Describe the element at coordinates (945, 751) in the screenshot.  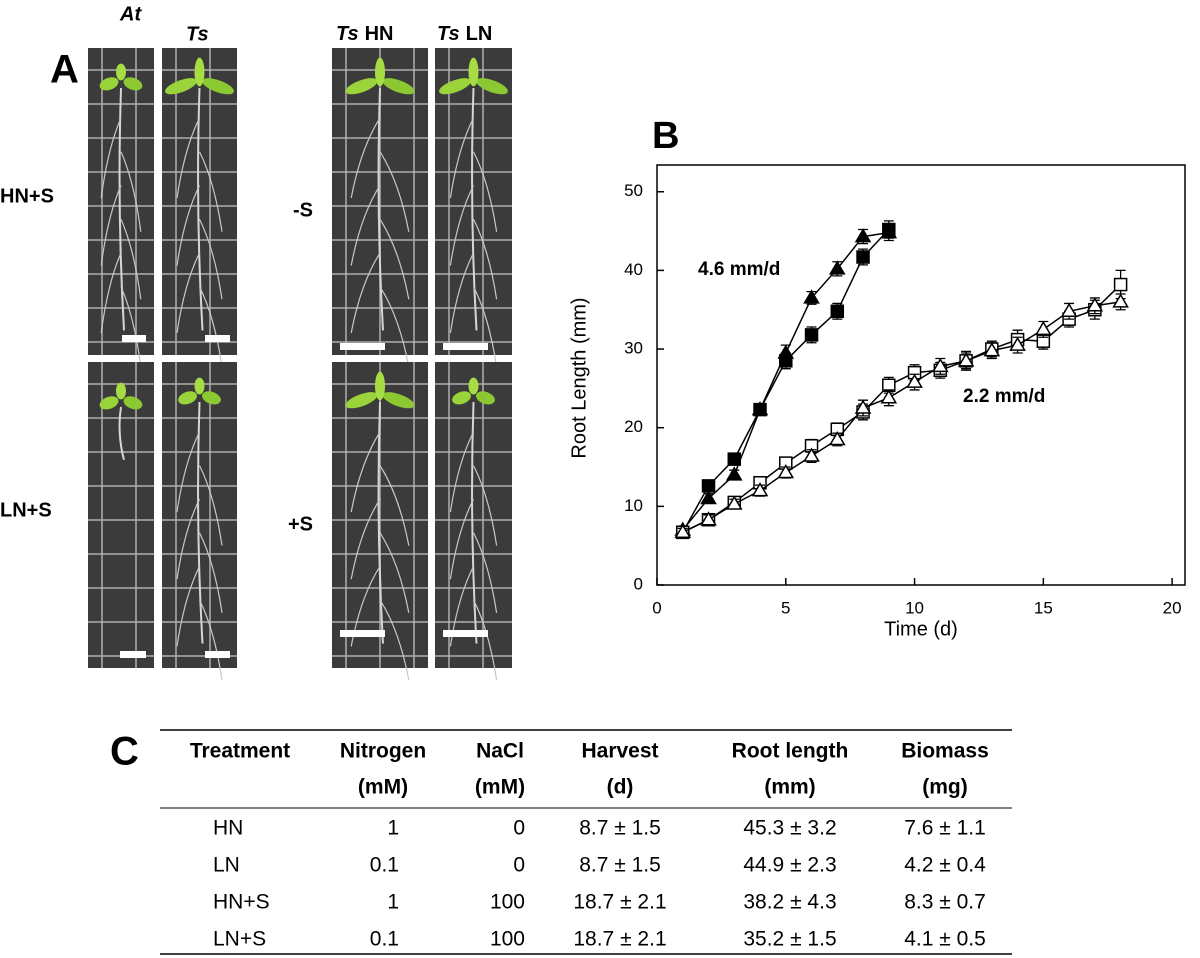
I see `column-header: Biomass` at that location.